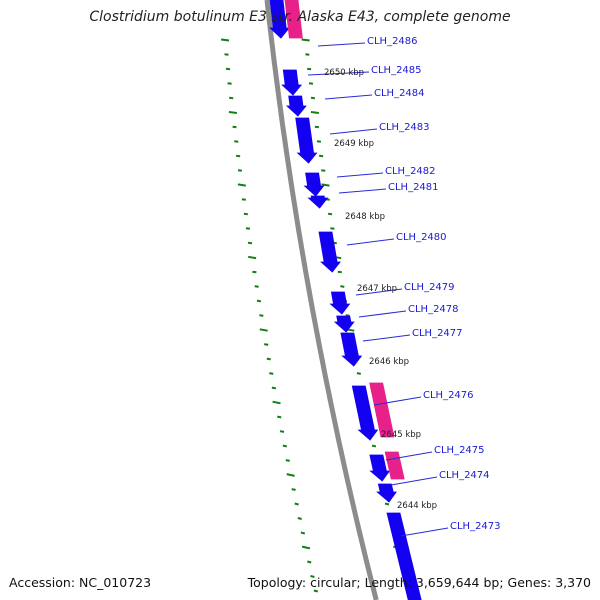  I want to click on kbp-tick-label: 2648 kbp, so click(365, 217).